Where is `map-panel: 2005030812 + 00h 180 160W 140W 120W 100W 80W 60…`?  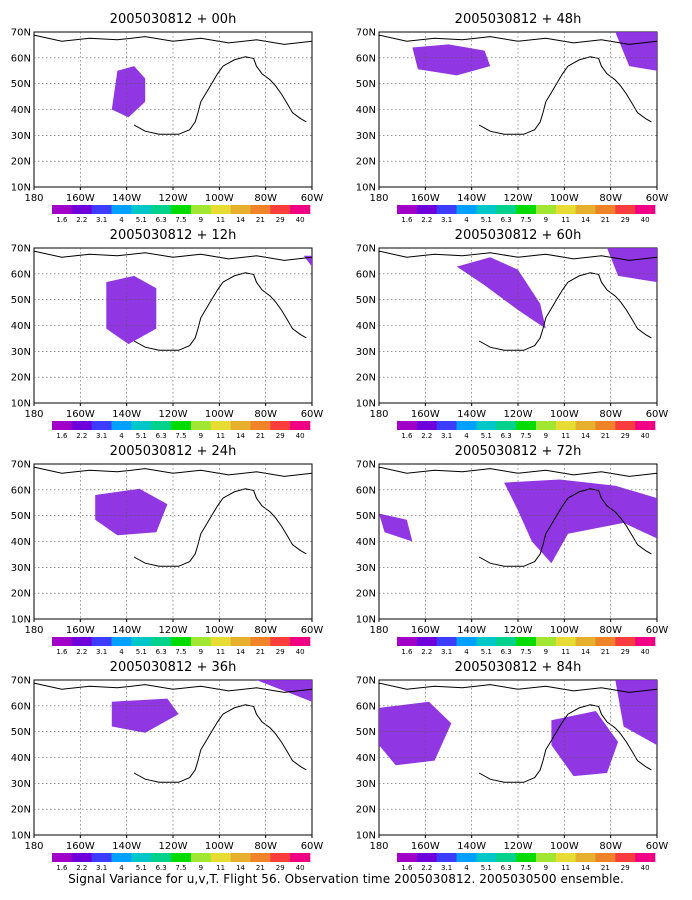
map-panel: 2005030812 + 00h 180 160W 140W 120W 100W 80W 60… is located at coordinates (167, 118).